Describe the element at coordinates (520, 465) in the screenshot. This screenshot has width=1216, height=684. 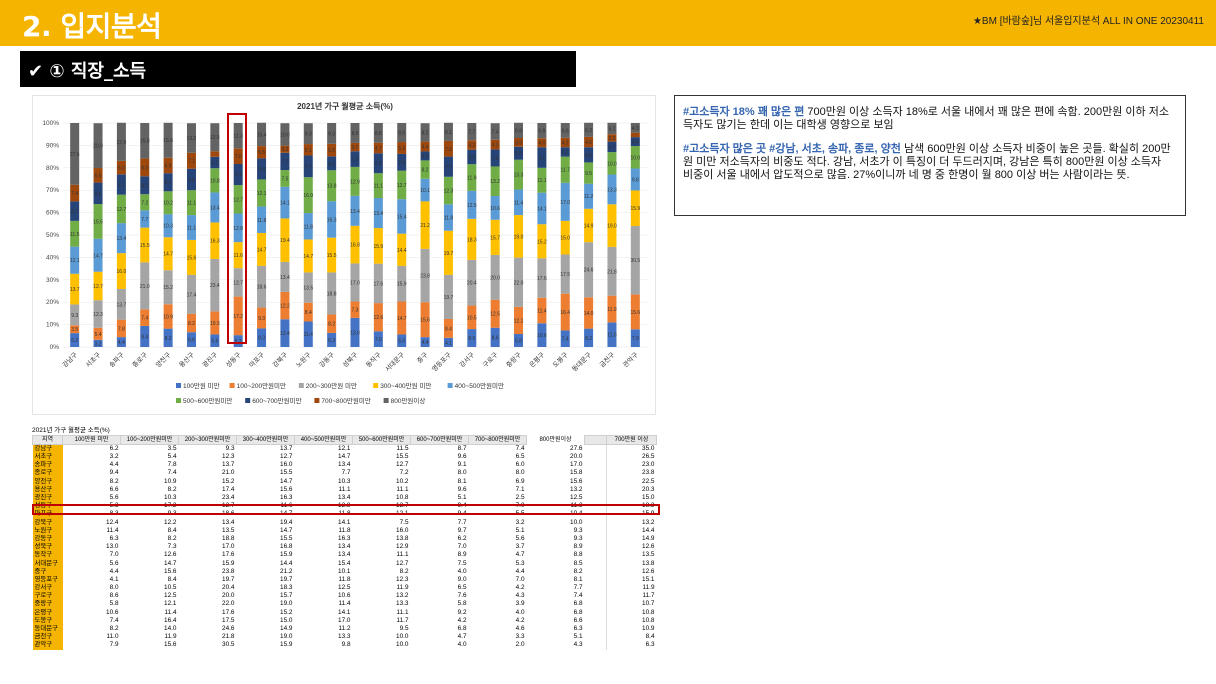
I see `table-cell: 6.0` at that location.